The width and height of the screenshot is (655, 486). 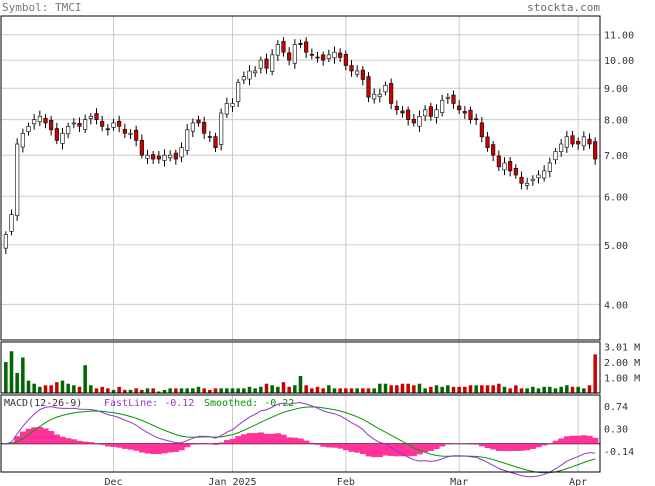 I want to click on macd-panel, so click(x=300, y=440).